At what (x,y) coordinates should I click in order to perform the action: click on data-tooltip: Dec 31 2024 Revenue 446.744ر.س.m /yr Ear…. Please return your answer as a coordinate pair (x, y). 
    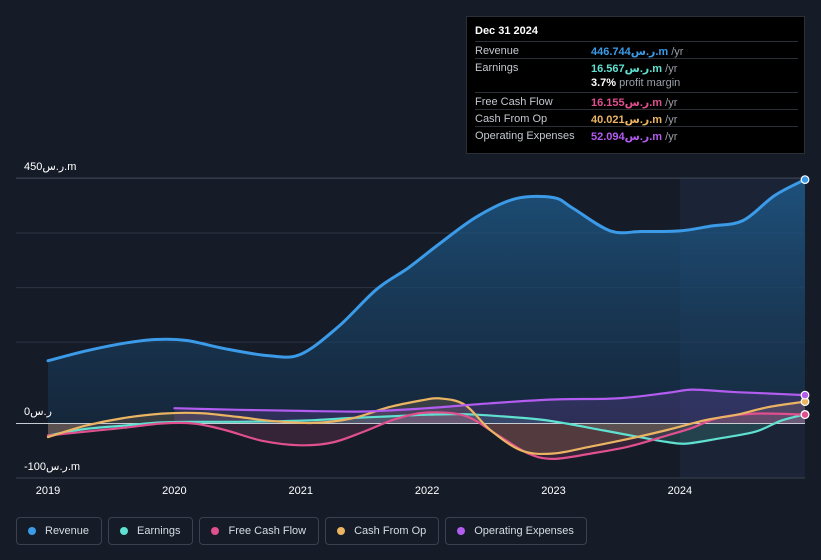
    Looking at the image, I should click on (635, 85).